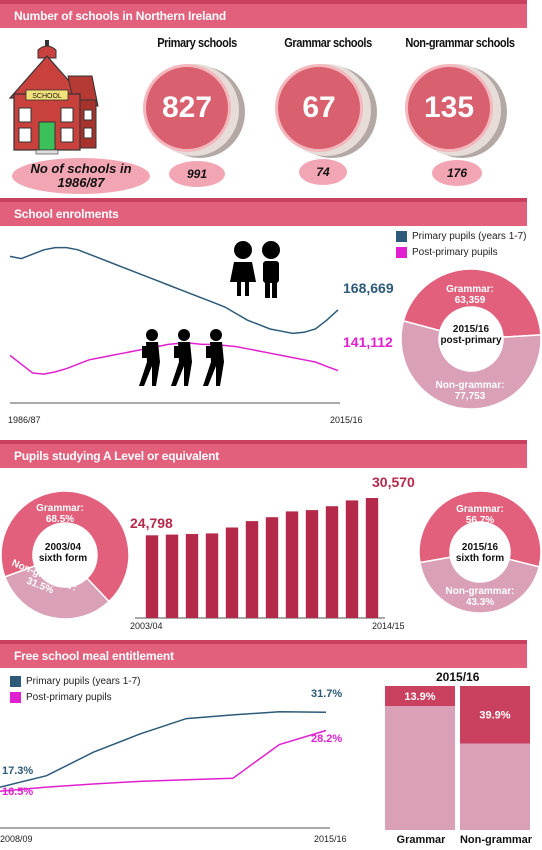 The height and width of the screenshot is (850, 542). Describe the element at coordinates (421, 840) in the screenshot. I see `stack-label-grammar: Grammar` at that location.